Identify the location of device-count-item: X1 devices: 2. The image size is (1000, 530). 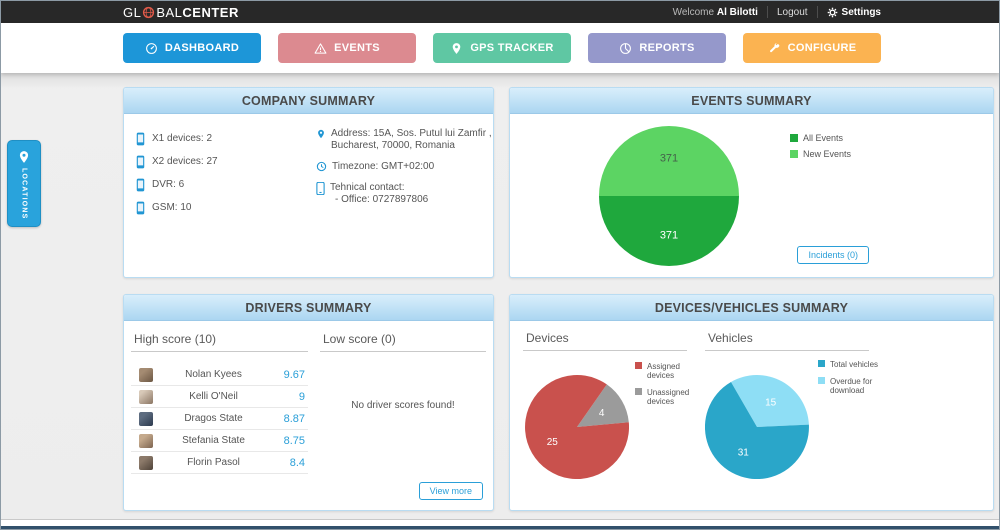
(177, 138).